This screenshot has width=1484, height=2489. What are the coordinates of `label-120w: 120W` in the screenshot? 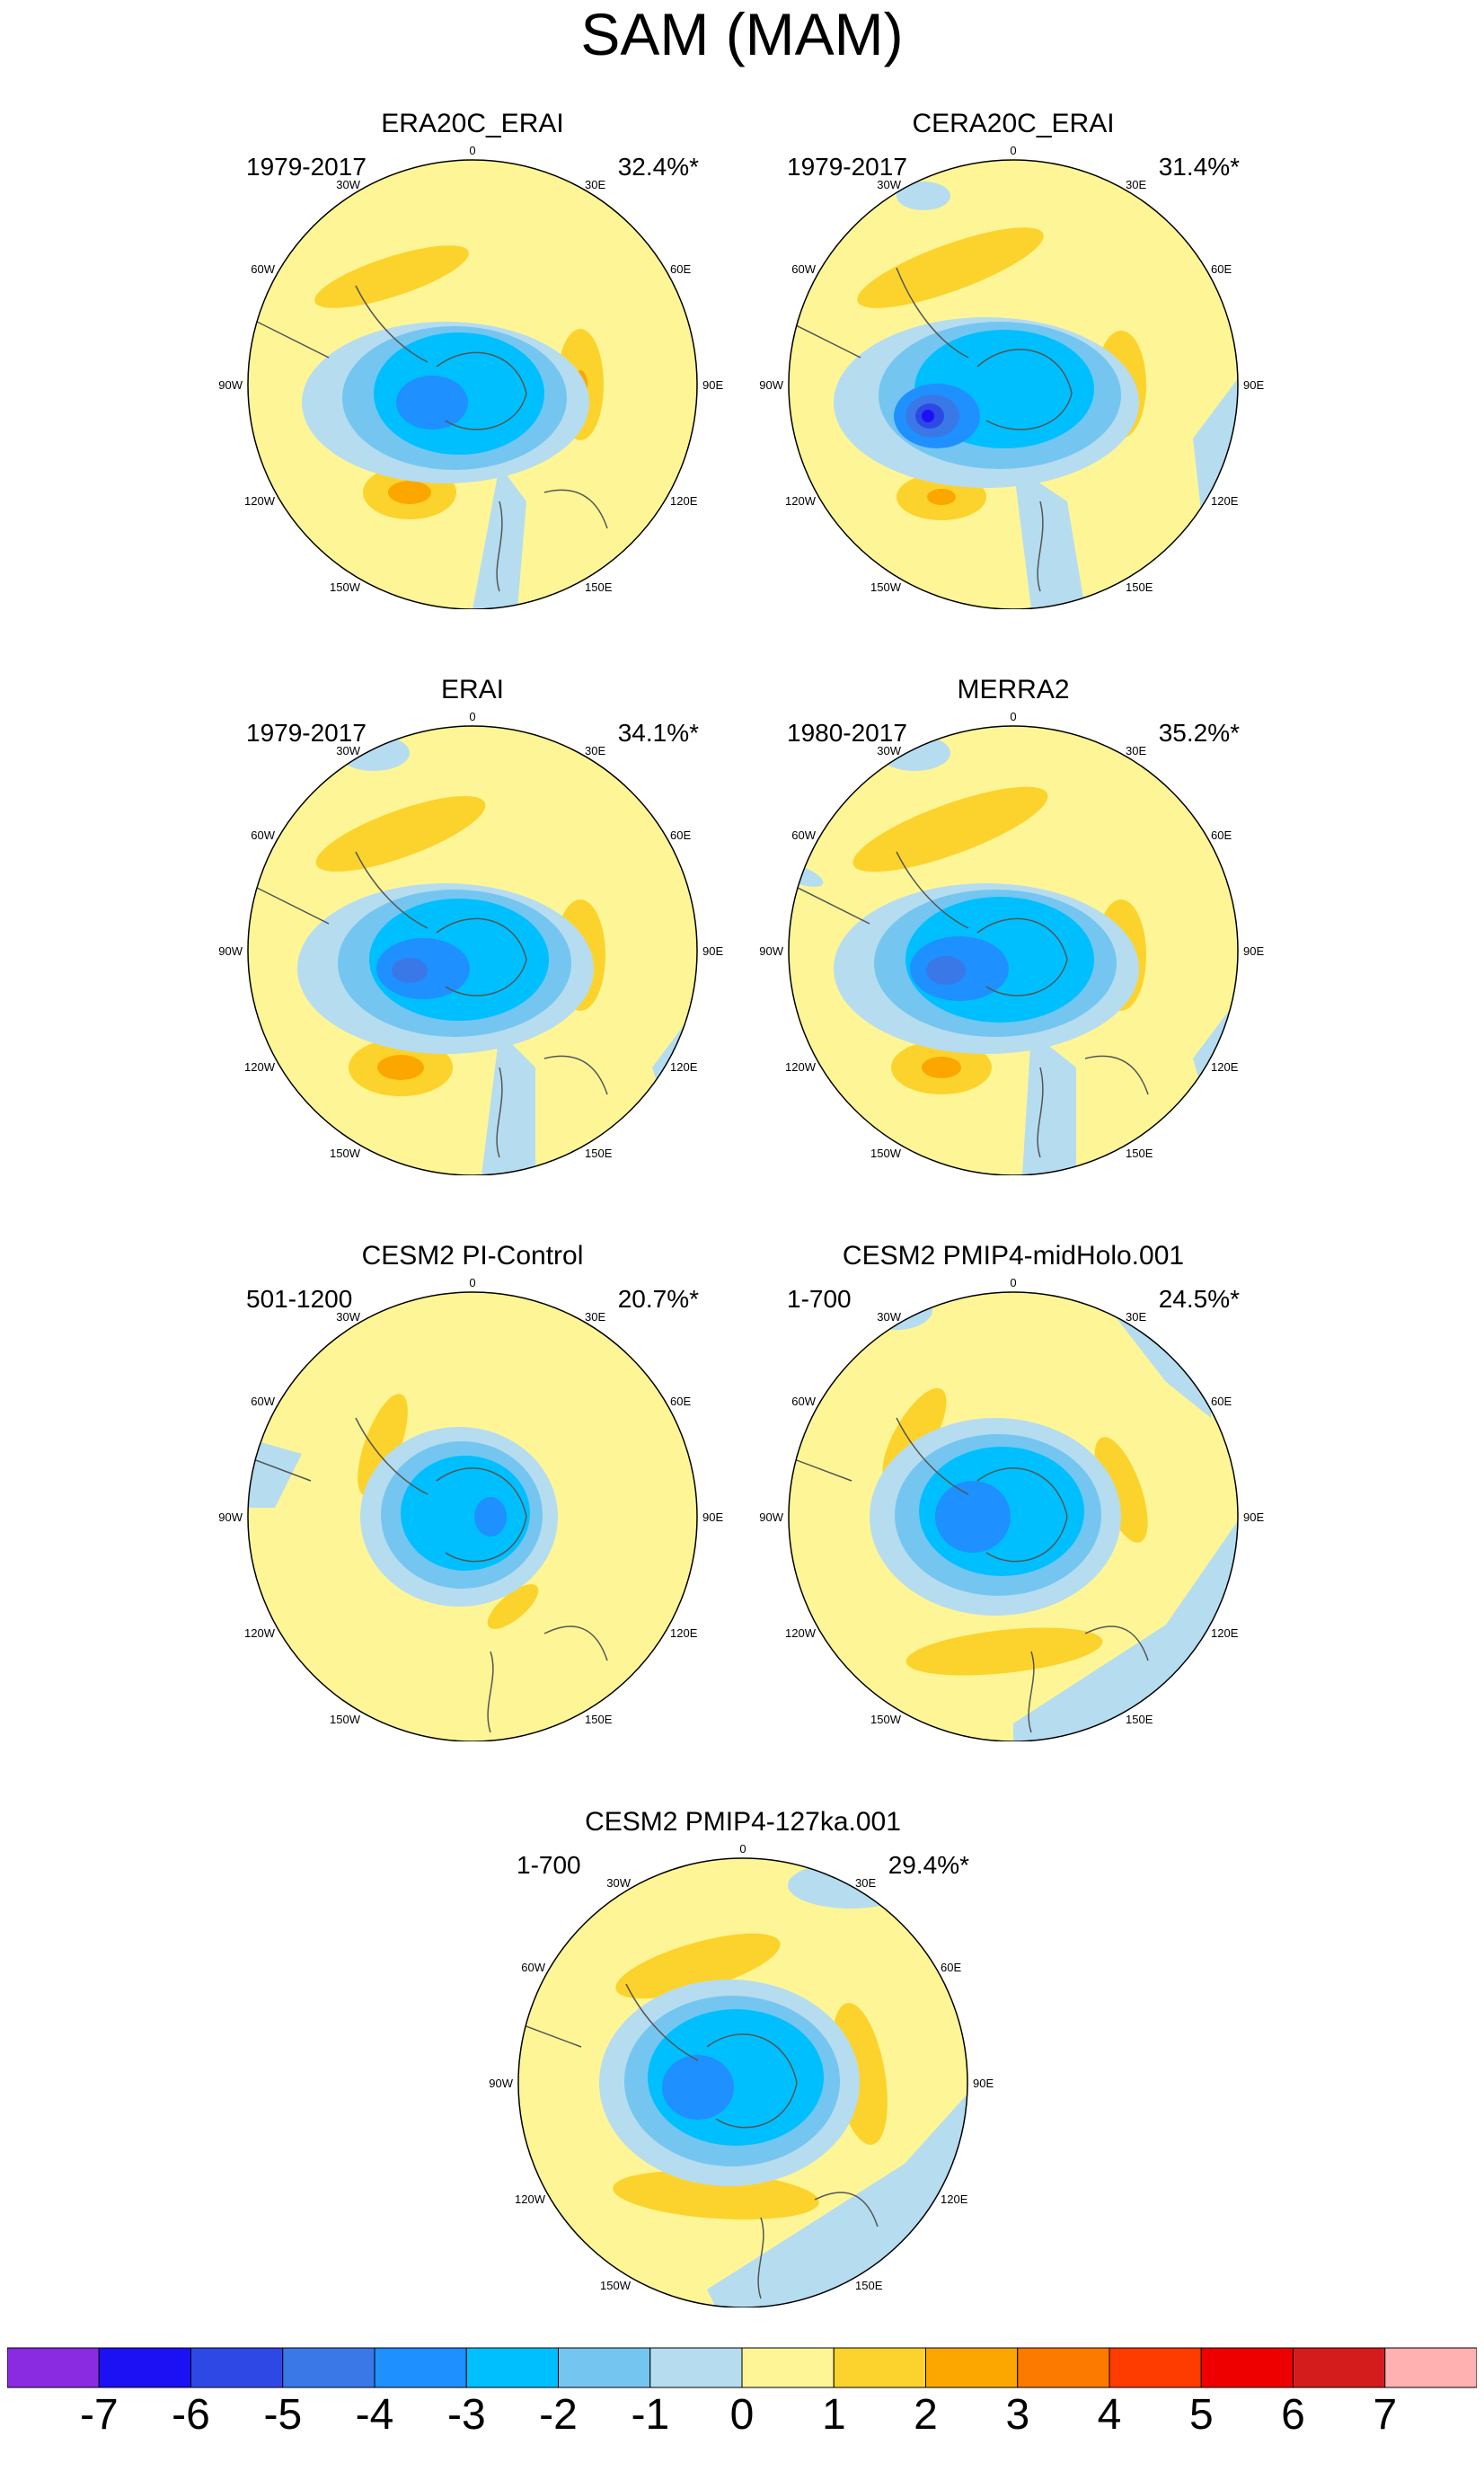 It's located at (530, 2199).